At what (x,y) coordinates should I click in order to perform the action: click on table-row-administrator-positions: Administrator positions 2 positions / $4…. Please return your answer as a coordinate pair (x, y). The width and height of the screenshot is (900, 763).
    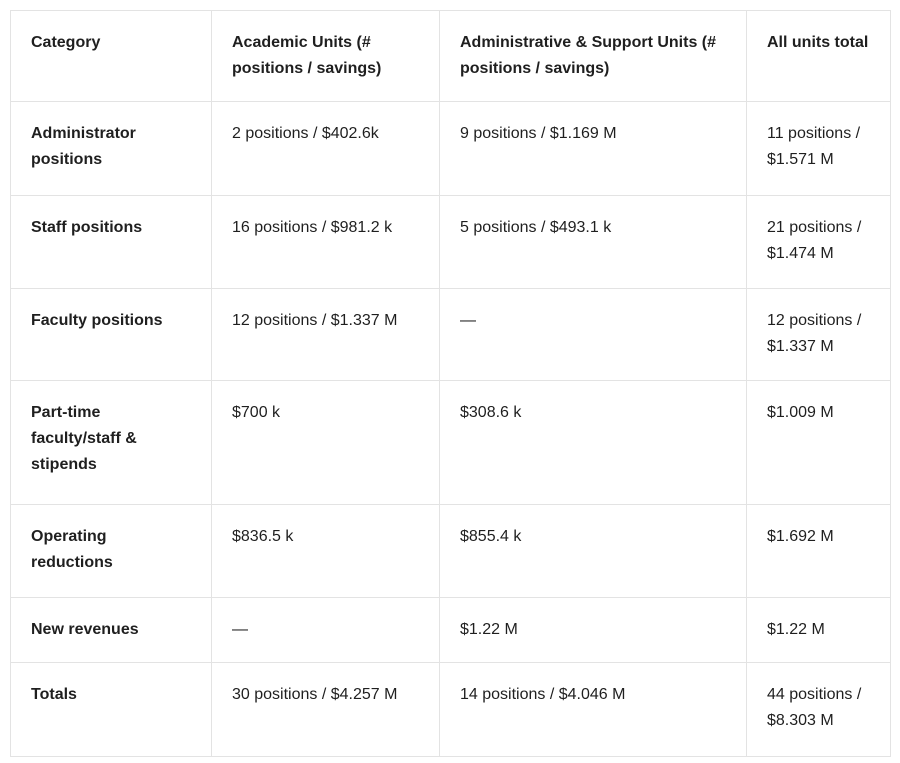
    Looking at the image, I should click on (450, 148).